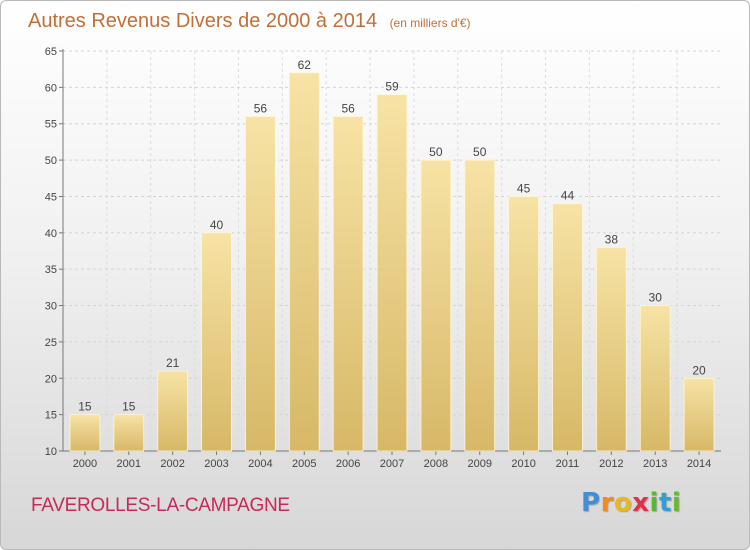  Describe the element at coordinates (304, 464) in the screenshot. I see `x-tick-label: 2005` at that location.